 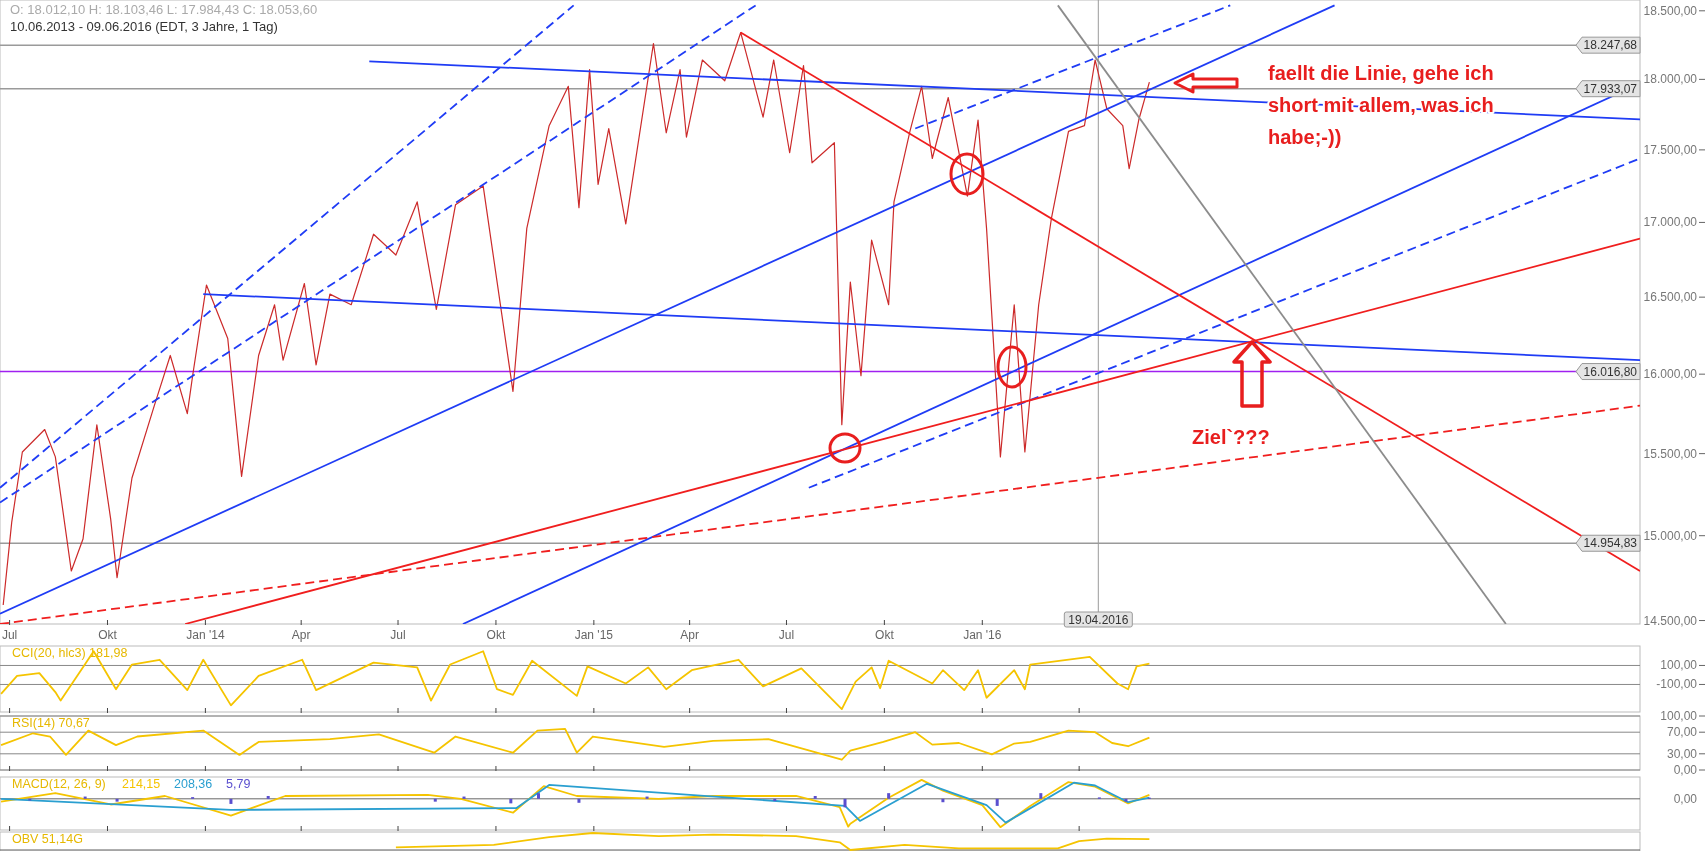 I want to click on chart-title: O: 18.012,10 H: 18.103,46 L: 17.984,43 C: 18.053,60, so click(x=164, y=9).